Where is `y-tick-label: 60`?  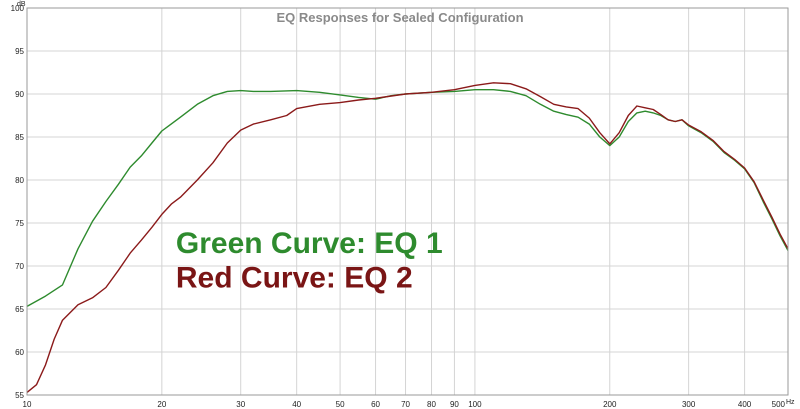 y-tick-label: 60 is located at coordinates (19, 352).